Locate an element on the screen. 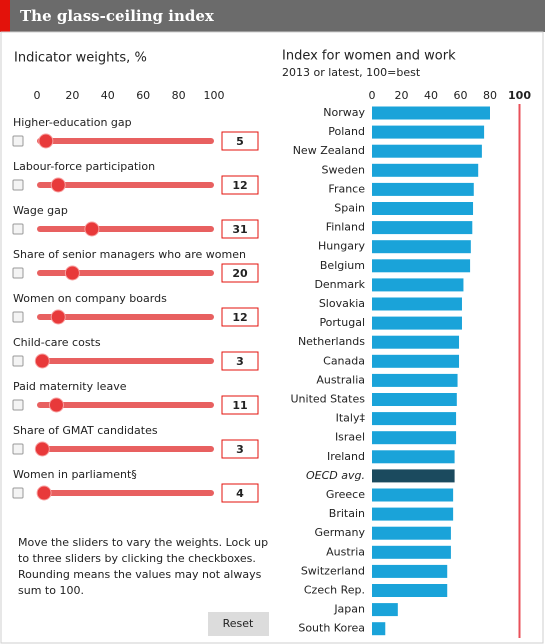  category-label: Ireland is located at coordinates (346, 456).